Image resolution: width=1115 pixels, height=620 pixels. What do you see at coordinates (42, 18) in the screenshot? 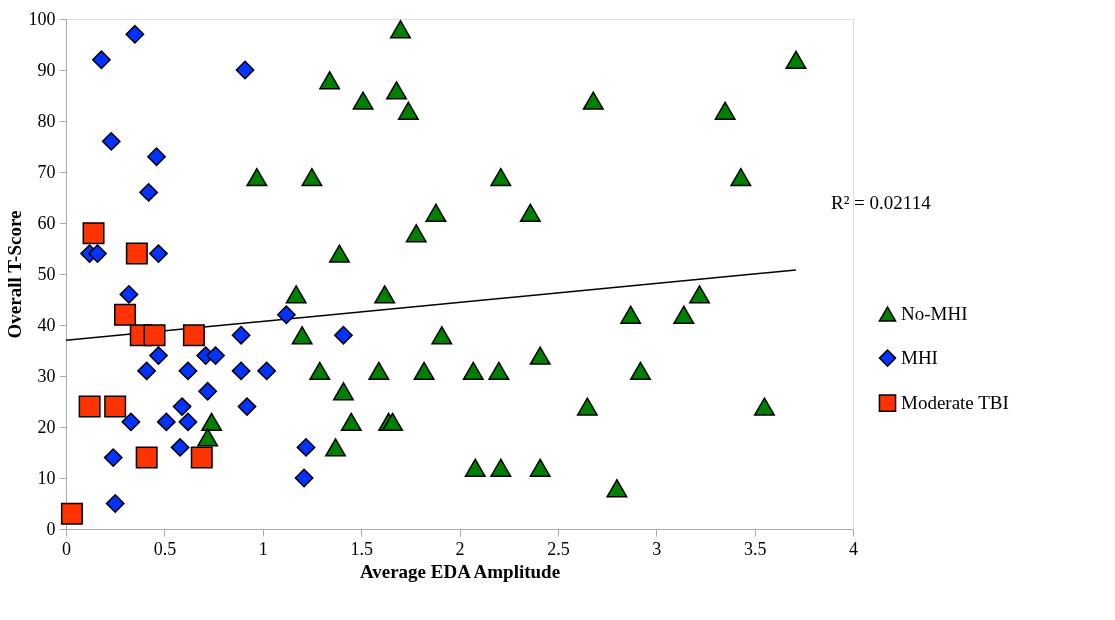
I see `y-tick-label: 100` at bounding box center [42, 18].